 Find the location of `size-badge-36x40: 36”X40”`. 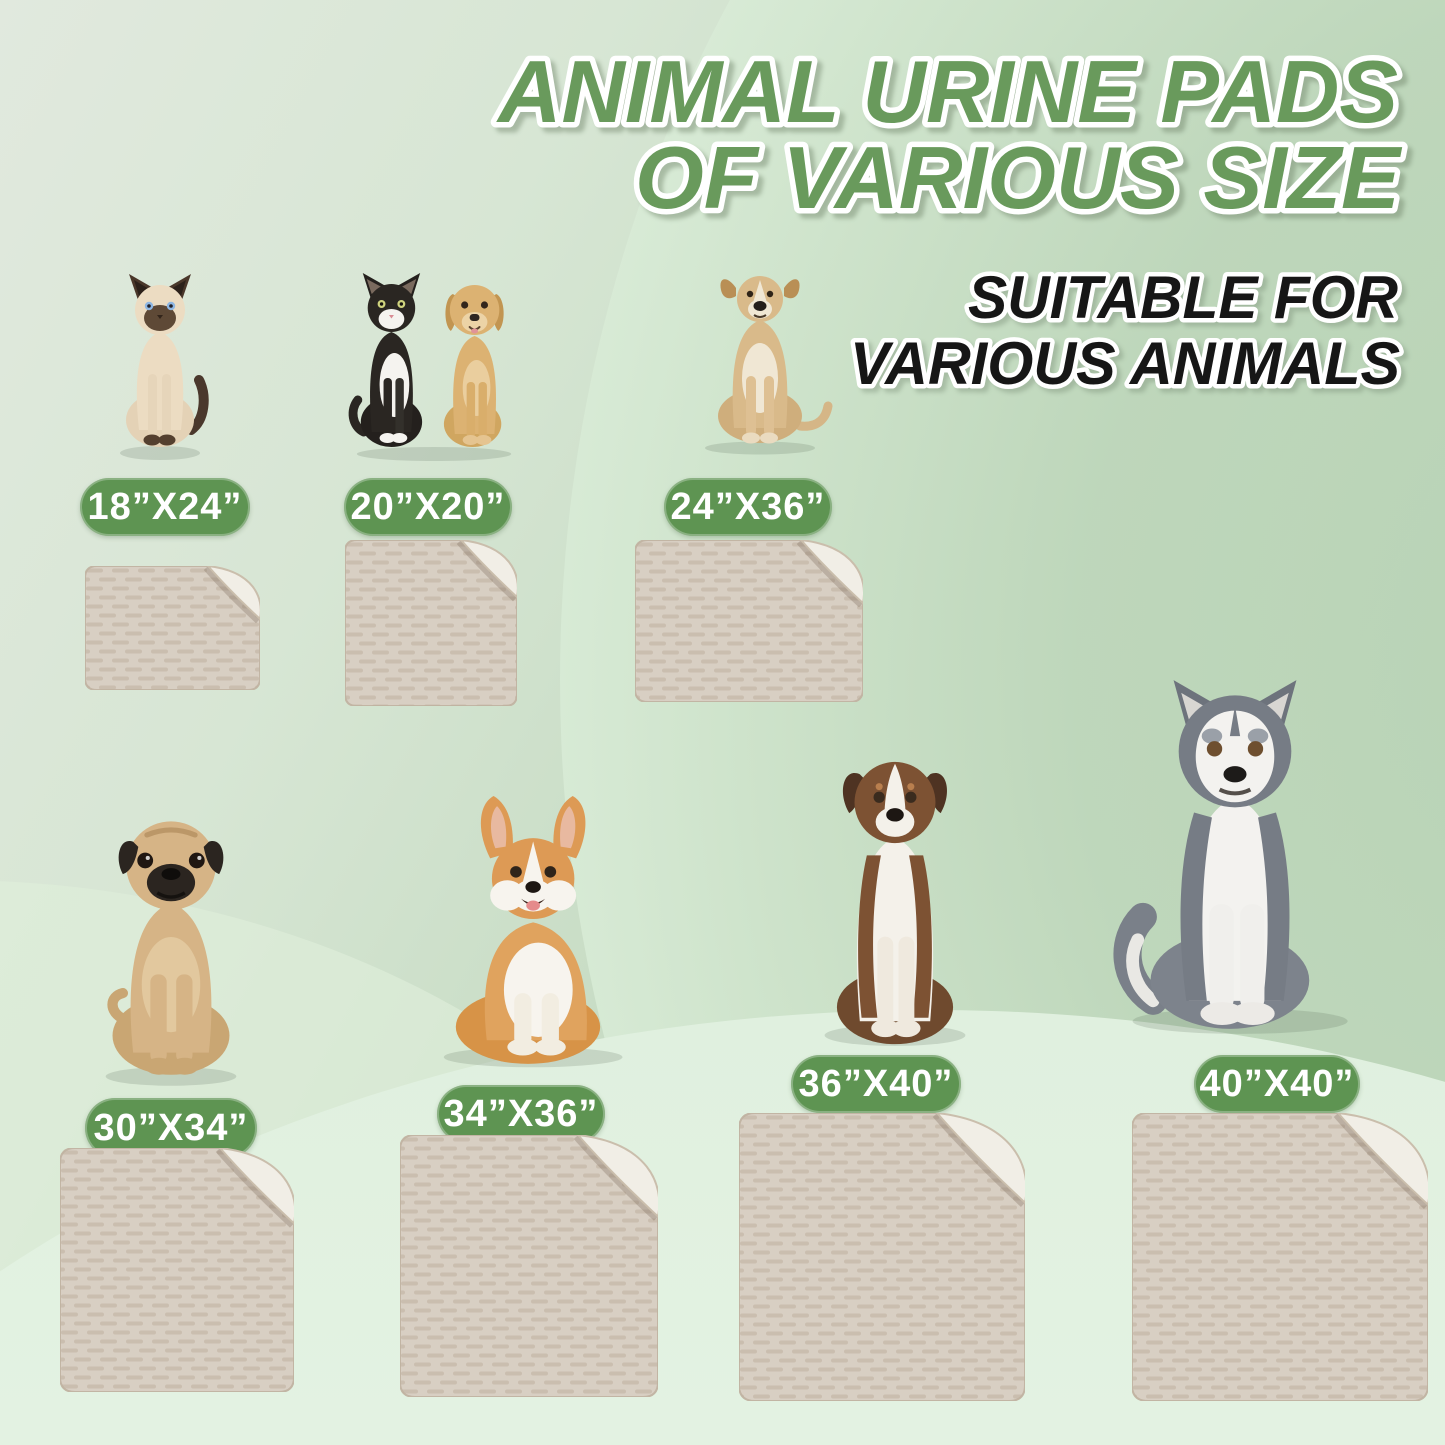

size-badge-36x40: 36”X40” is located at coordinates (876, 1084).